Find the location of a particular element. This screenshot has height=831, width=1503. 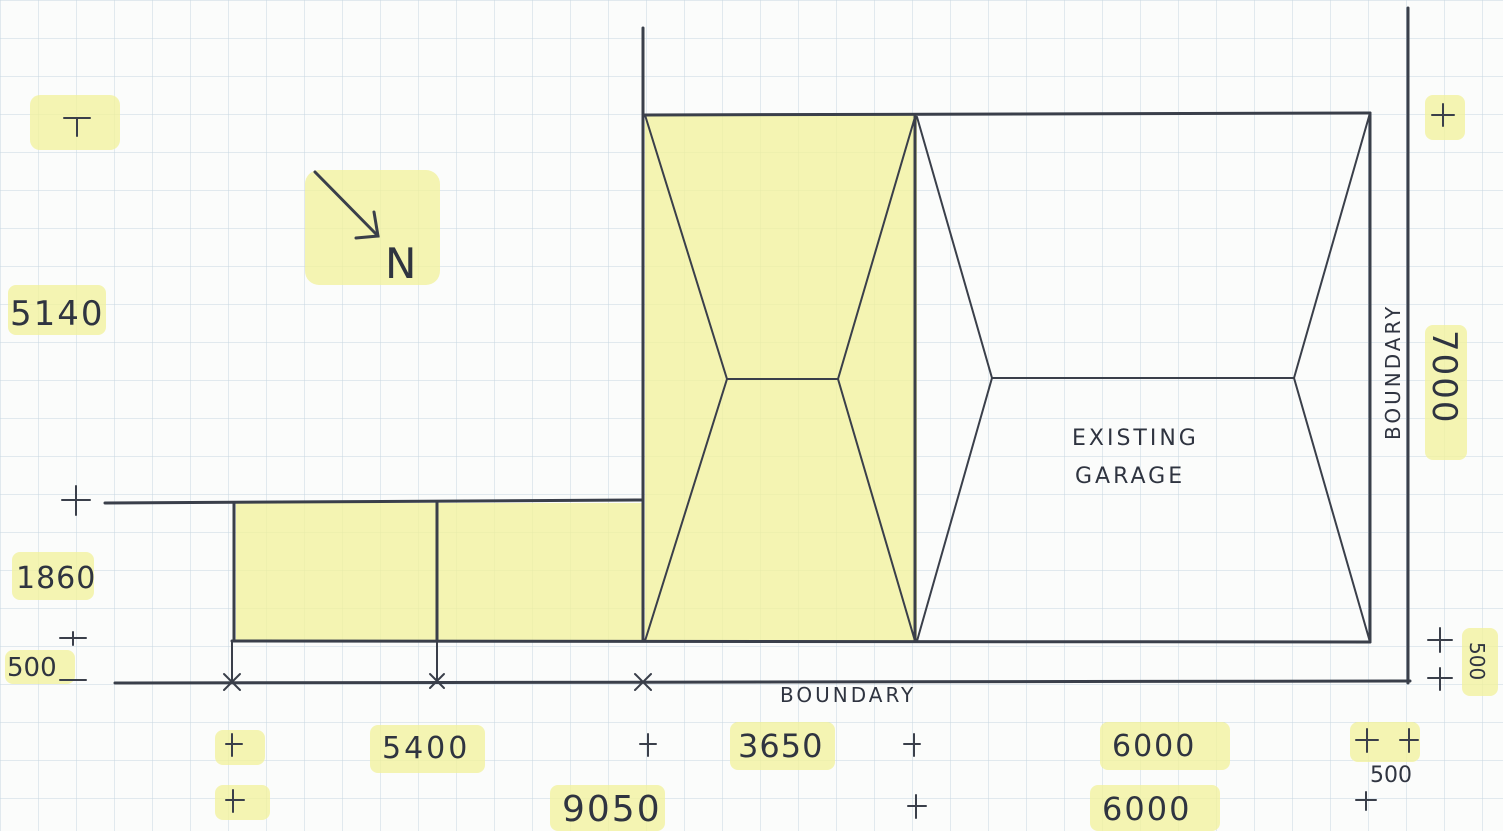

dim-500-right: 500 is located at coordinates (1477, 661).